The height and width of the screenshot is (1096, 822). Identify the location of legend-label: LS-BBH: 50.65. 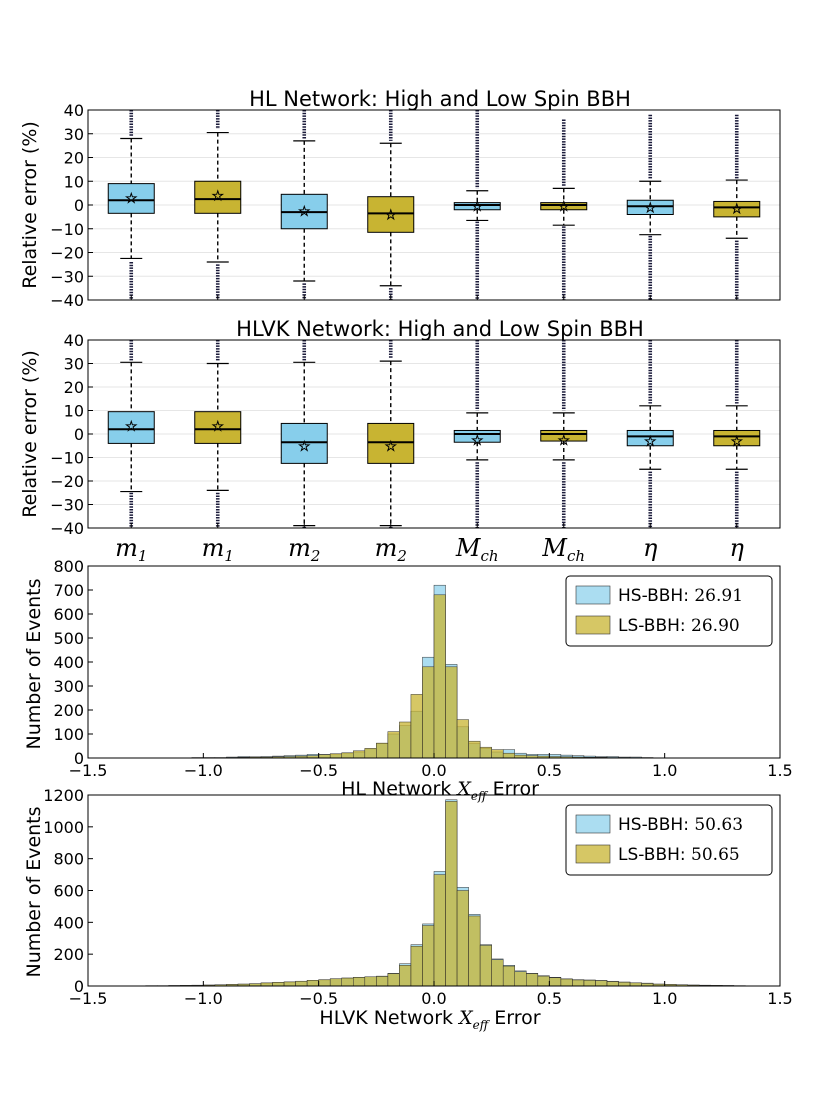
(679, 855).